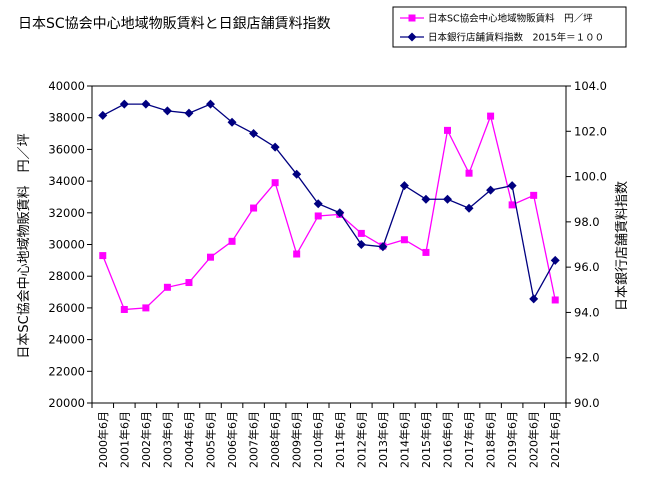  Describe the element at coordinates (426, 439) in the screenshot. I see `x-tick-label: 2015年6月` at that location.